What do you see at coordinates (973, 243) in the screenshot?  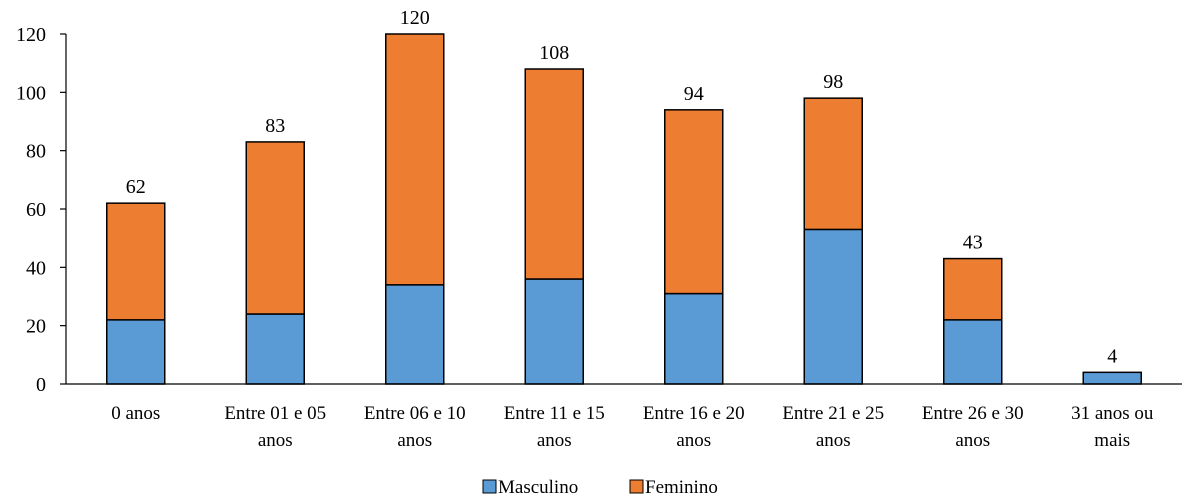 I see `data-label-total-6: 43` at bounding box center [973, 243].